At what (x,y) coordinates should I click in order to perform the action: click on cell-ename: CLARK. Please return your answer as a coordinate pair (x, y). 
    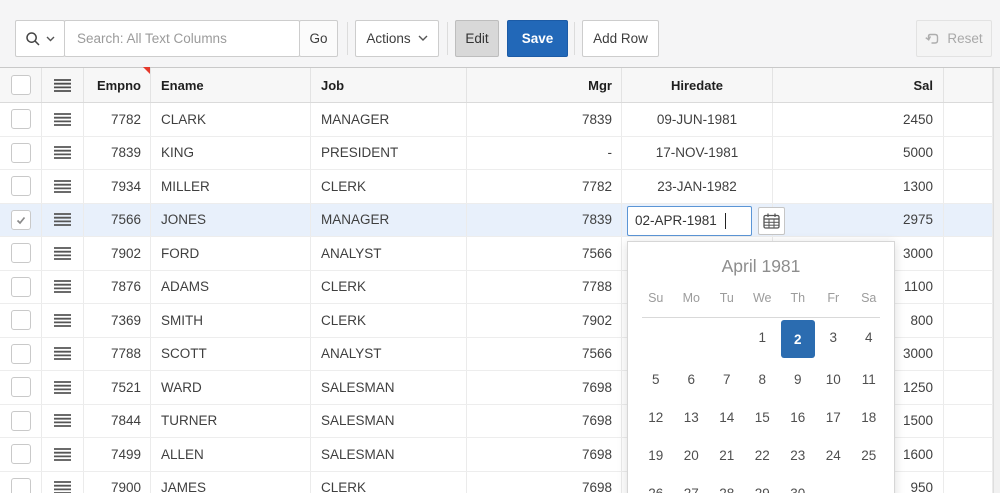
    Looking at the image, I should click on (231, 119).